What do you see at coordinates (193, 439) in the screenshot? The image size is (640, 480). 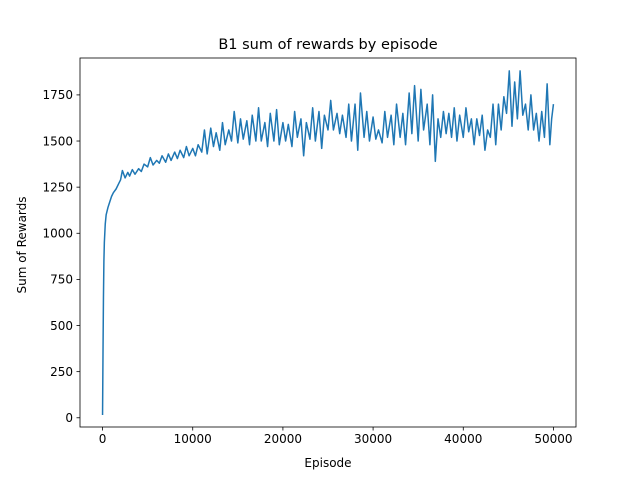 I see `x-tick-label: 10000` at bounding box center [193, 439].